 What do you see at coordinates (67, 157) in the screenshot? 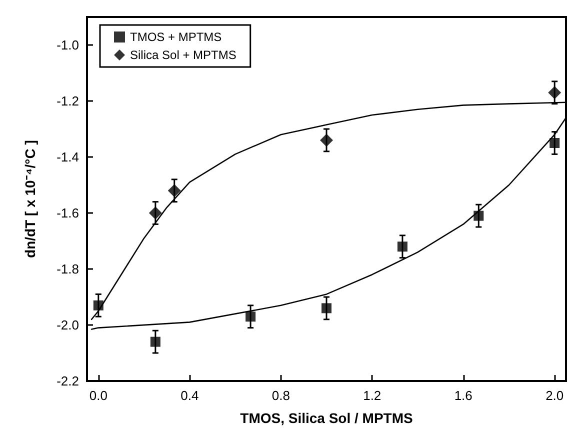
I see `y-tick-label: -1.4` at bounding box center [67, 157].